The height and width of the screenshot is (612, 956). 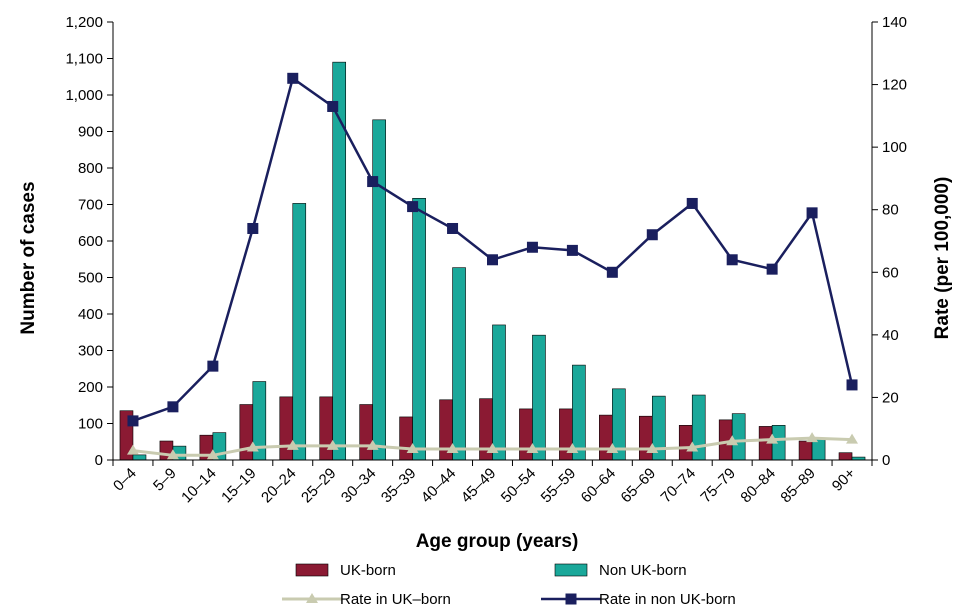 I want to click on x-tick-label-6: 30–34, so click(x=359, y=486).